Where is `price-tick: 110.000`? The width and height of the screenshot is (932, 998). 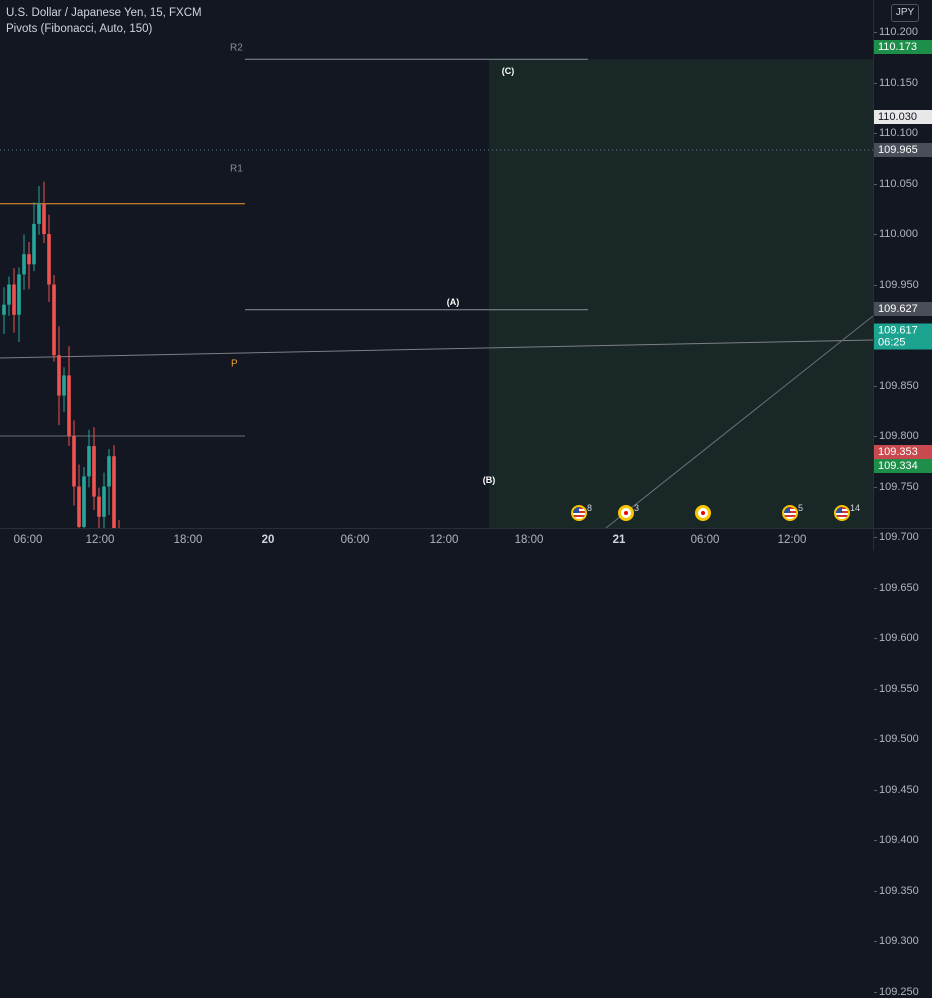
price-tick: 110.000 is located at coordinates (896, 234).